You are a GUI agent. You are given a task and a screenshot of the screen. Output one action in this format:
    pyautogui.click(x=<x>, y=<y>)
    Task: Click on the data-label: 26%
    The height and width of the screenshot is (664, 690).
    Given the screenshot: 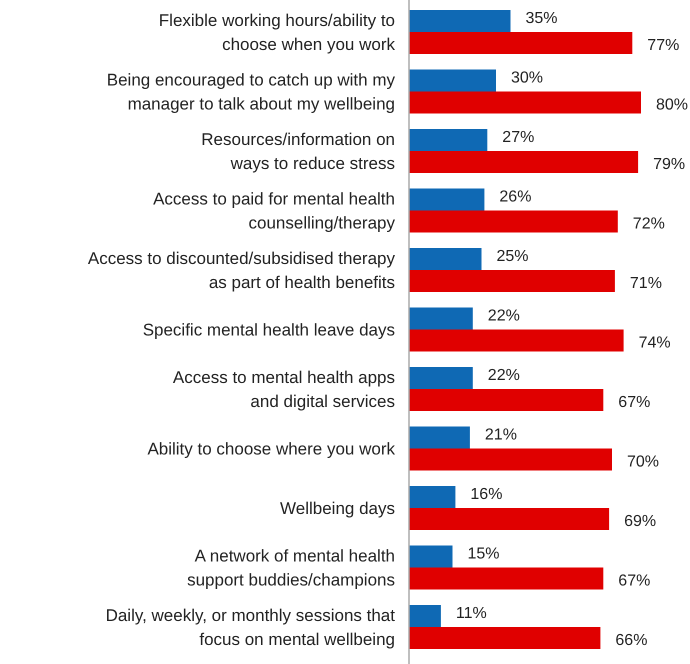 What is the action you would take?
    pyautogui.click(x=515, y=197)
    